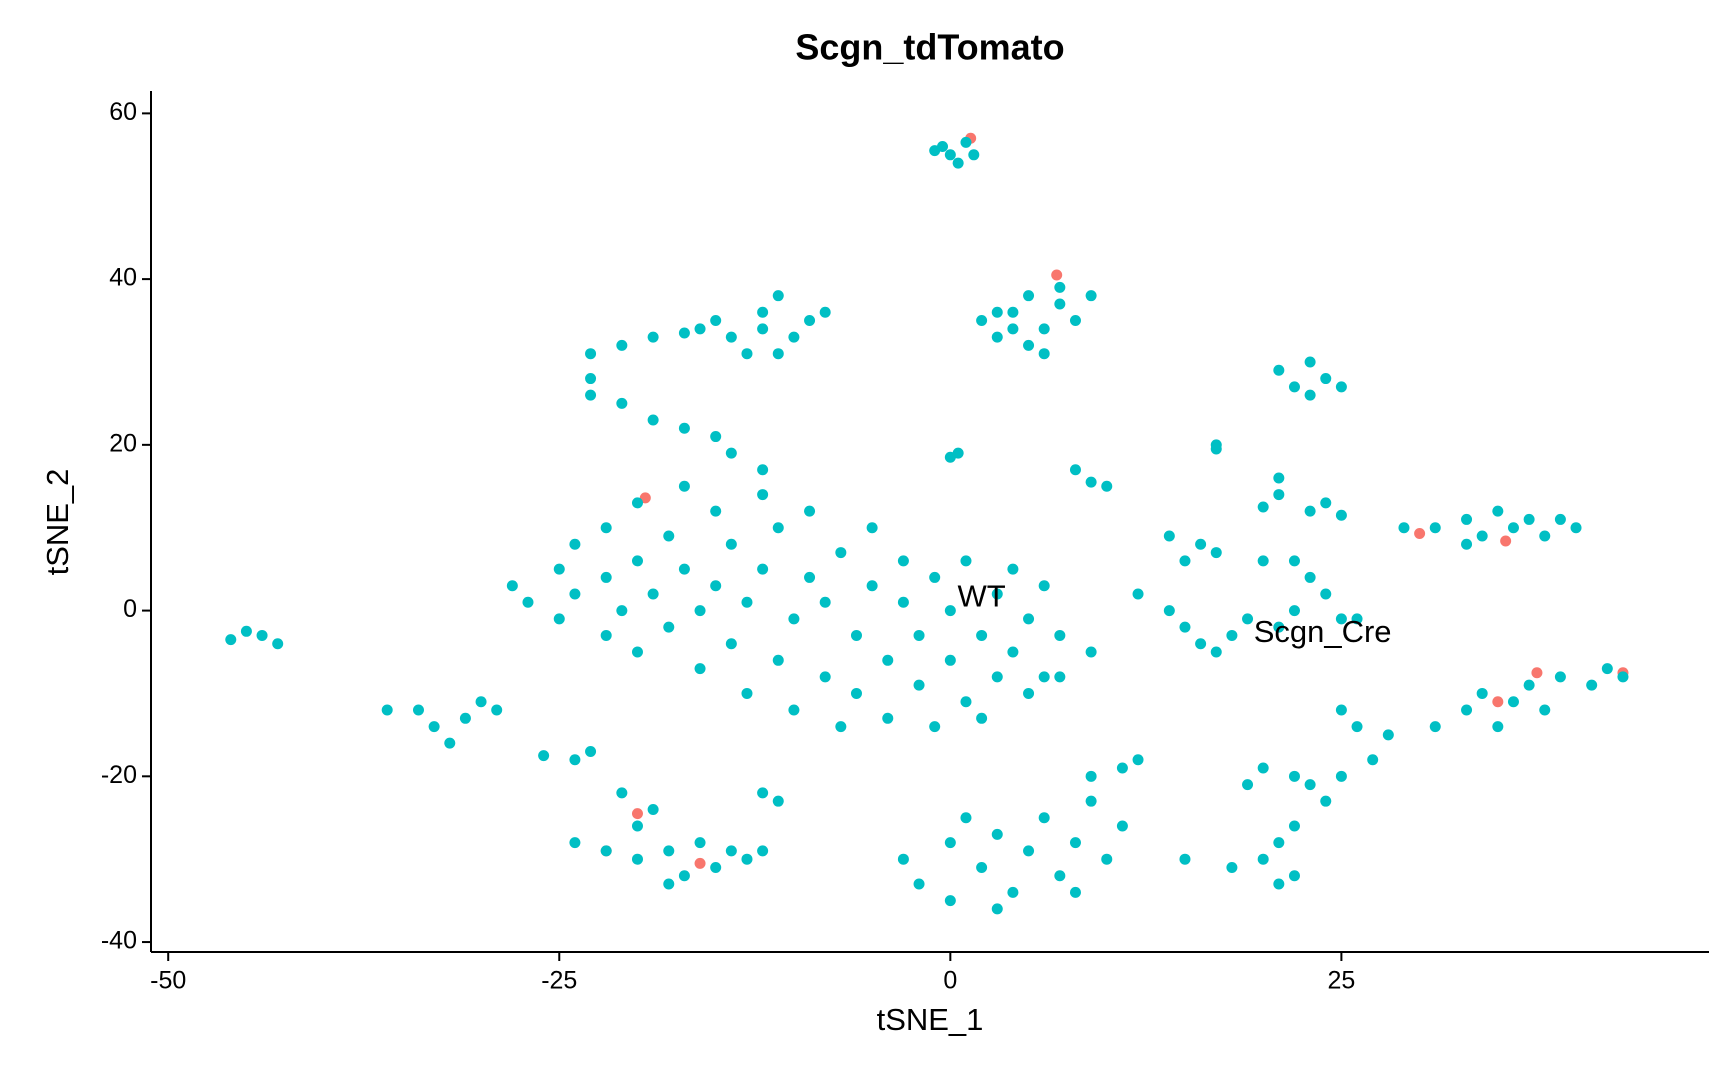  Describe the element at coordinates (1341, 981) in the screenshot. I see `x-tick-label: 25` at that location.